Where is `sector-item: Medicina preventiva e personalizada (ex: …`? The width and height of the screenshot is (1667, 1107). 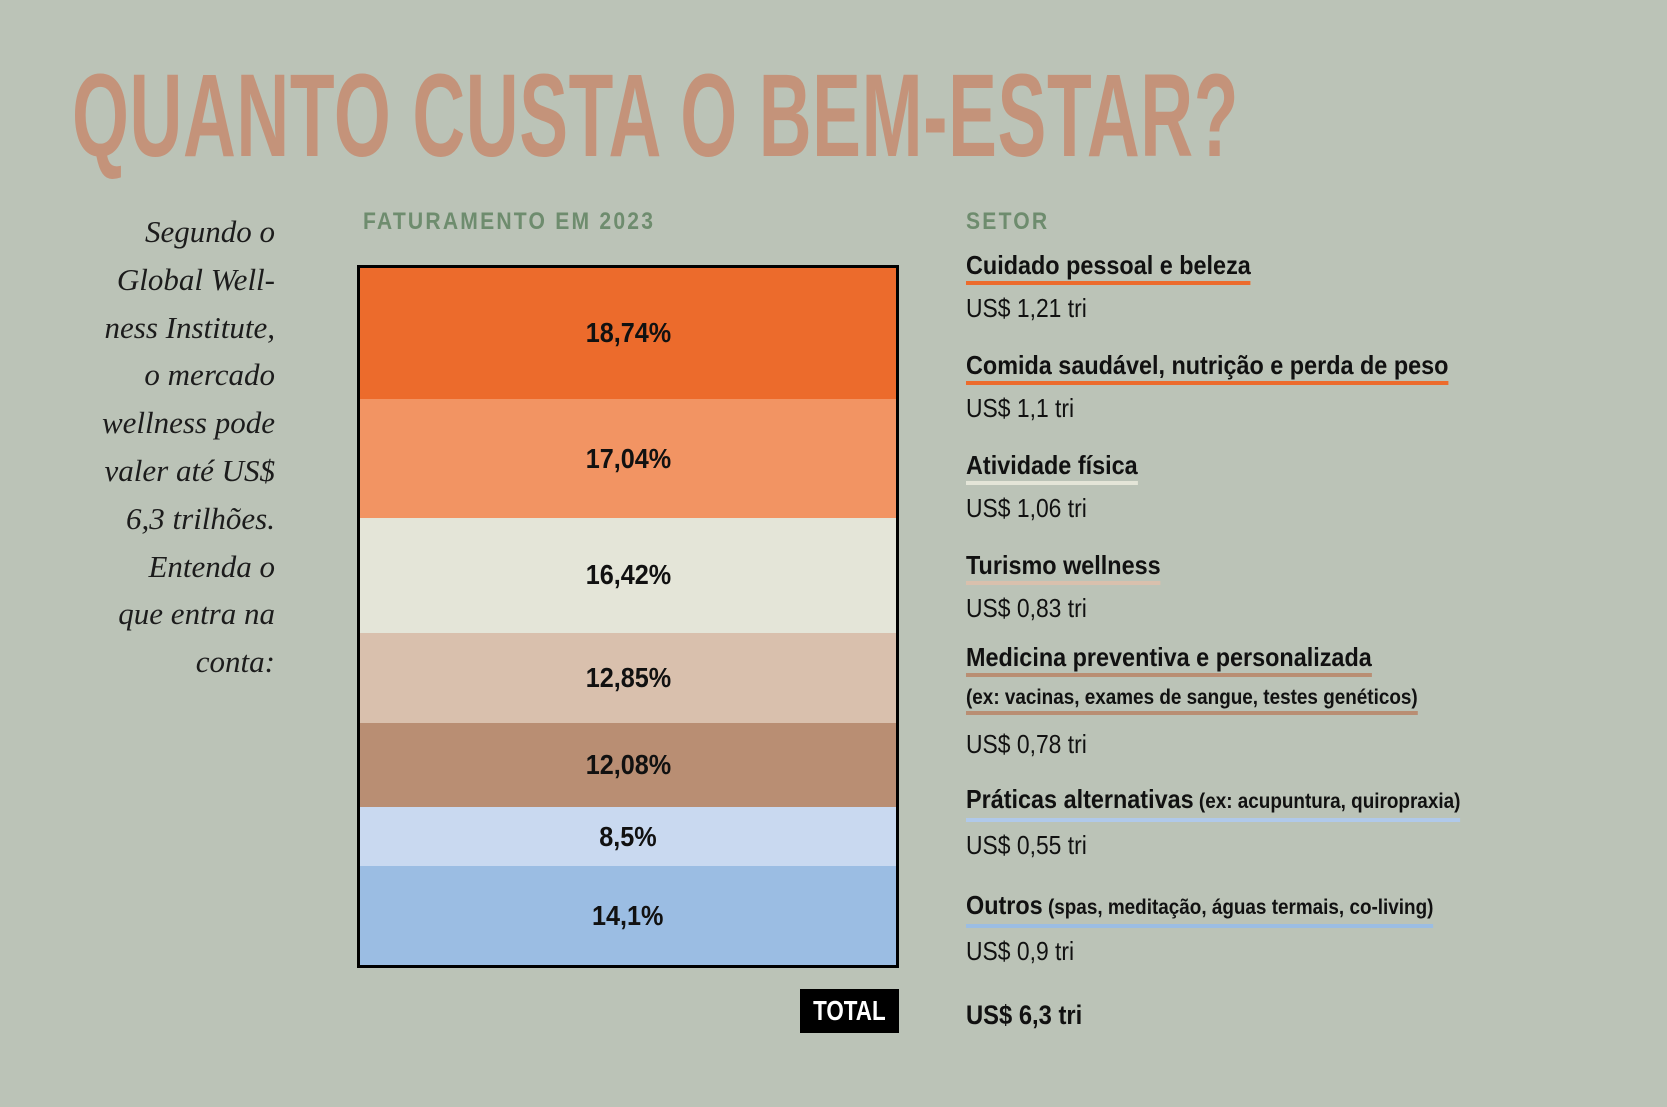
sector-item: Medicina preventiva e personalizada (ex: … is located at coordinates (1217, 700).